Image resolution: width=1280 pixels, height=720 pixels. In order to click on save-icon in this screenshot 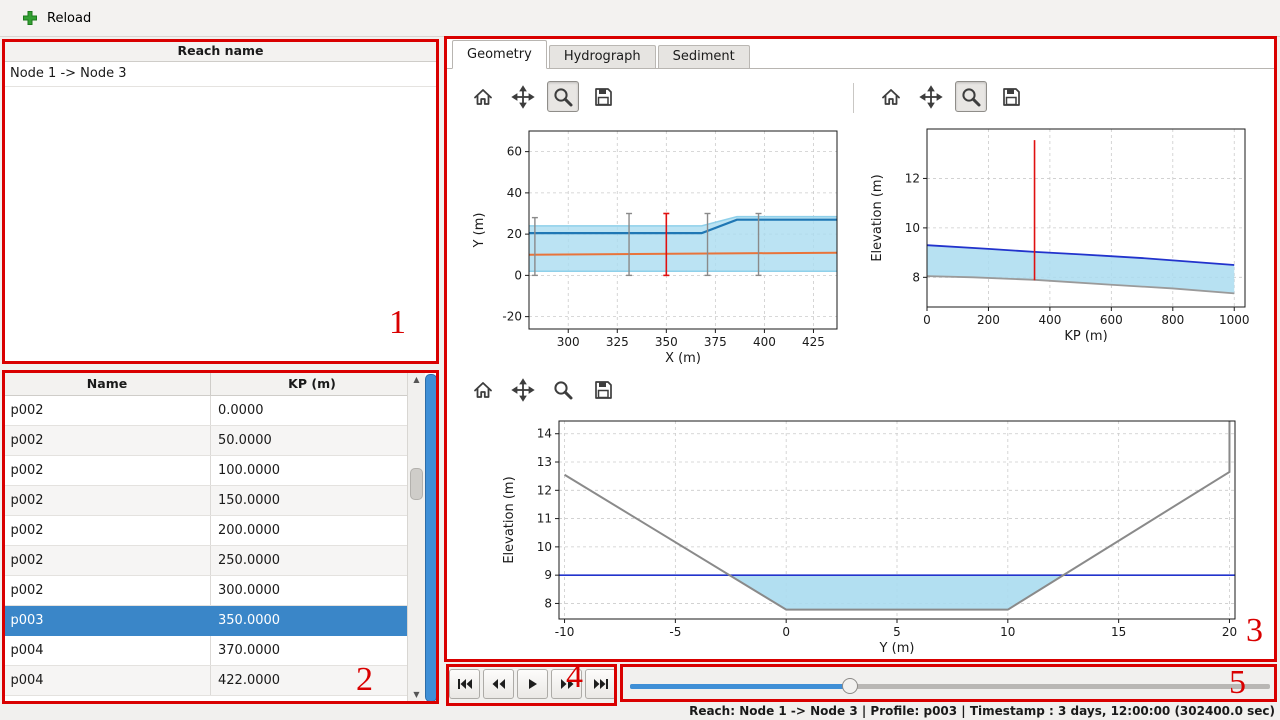, I will do `click(603, 389)`.